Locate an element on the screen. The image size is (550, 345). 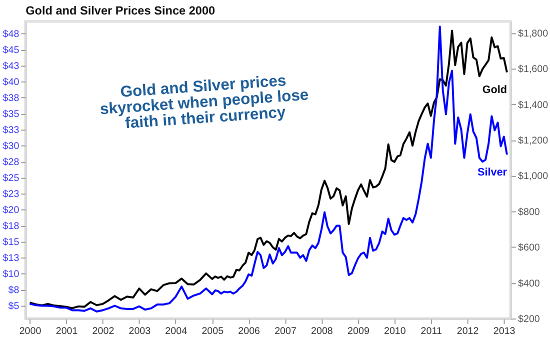
y-tick-label: $48 is located at coordinates (11, 34).